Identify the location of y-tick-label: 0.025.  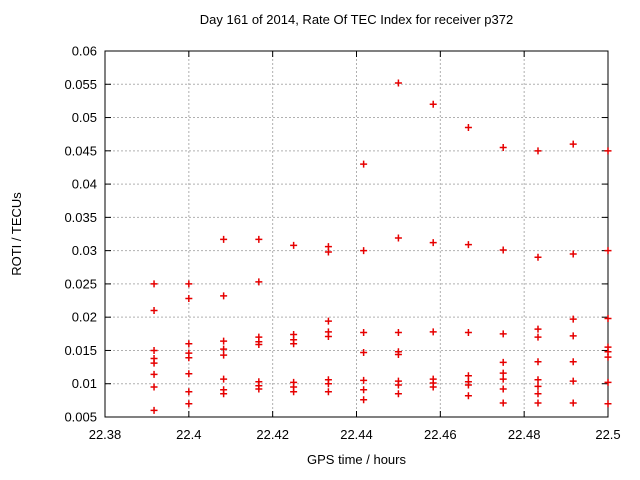
(80, 283).